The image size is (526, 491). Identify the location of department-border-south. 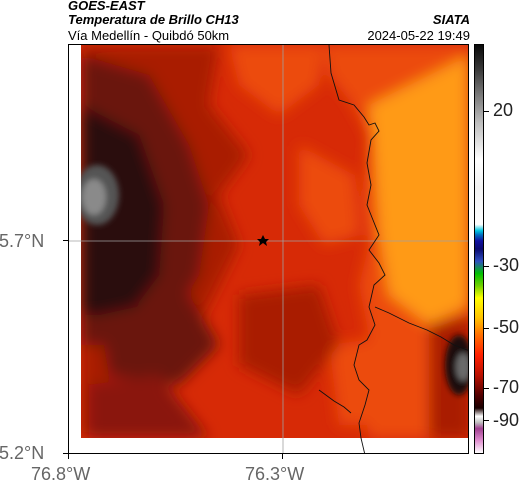
(335, 401).